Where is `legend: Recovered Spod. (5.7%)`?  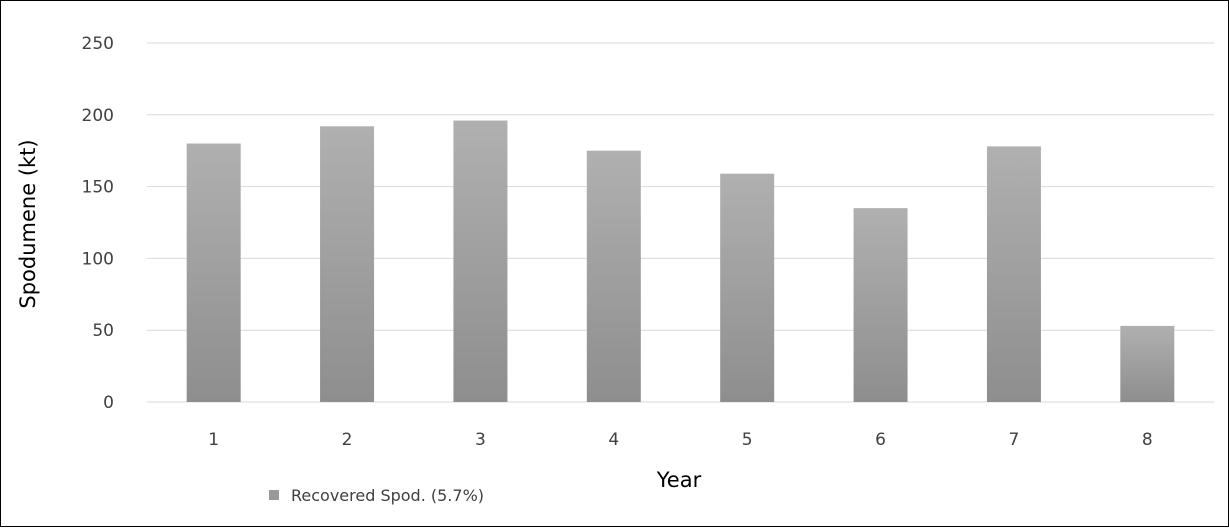 legend: Recovered Spod. (5.7%) is located at coordinates (376, 495).